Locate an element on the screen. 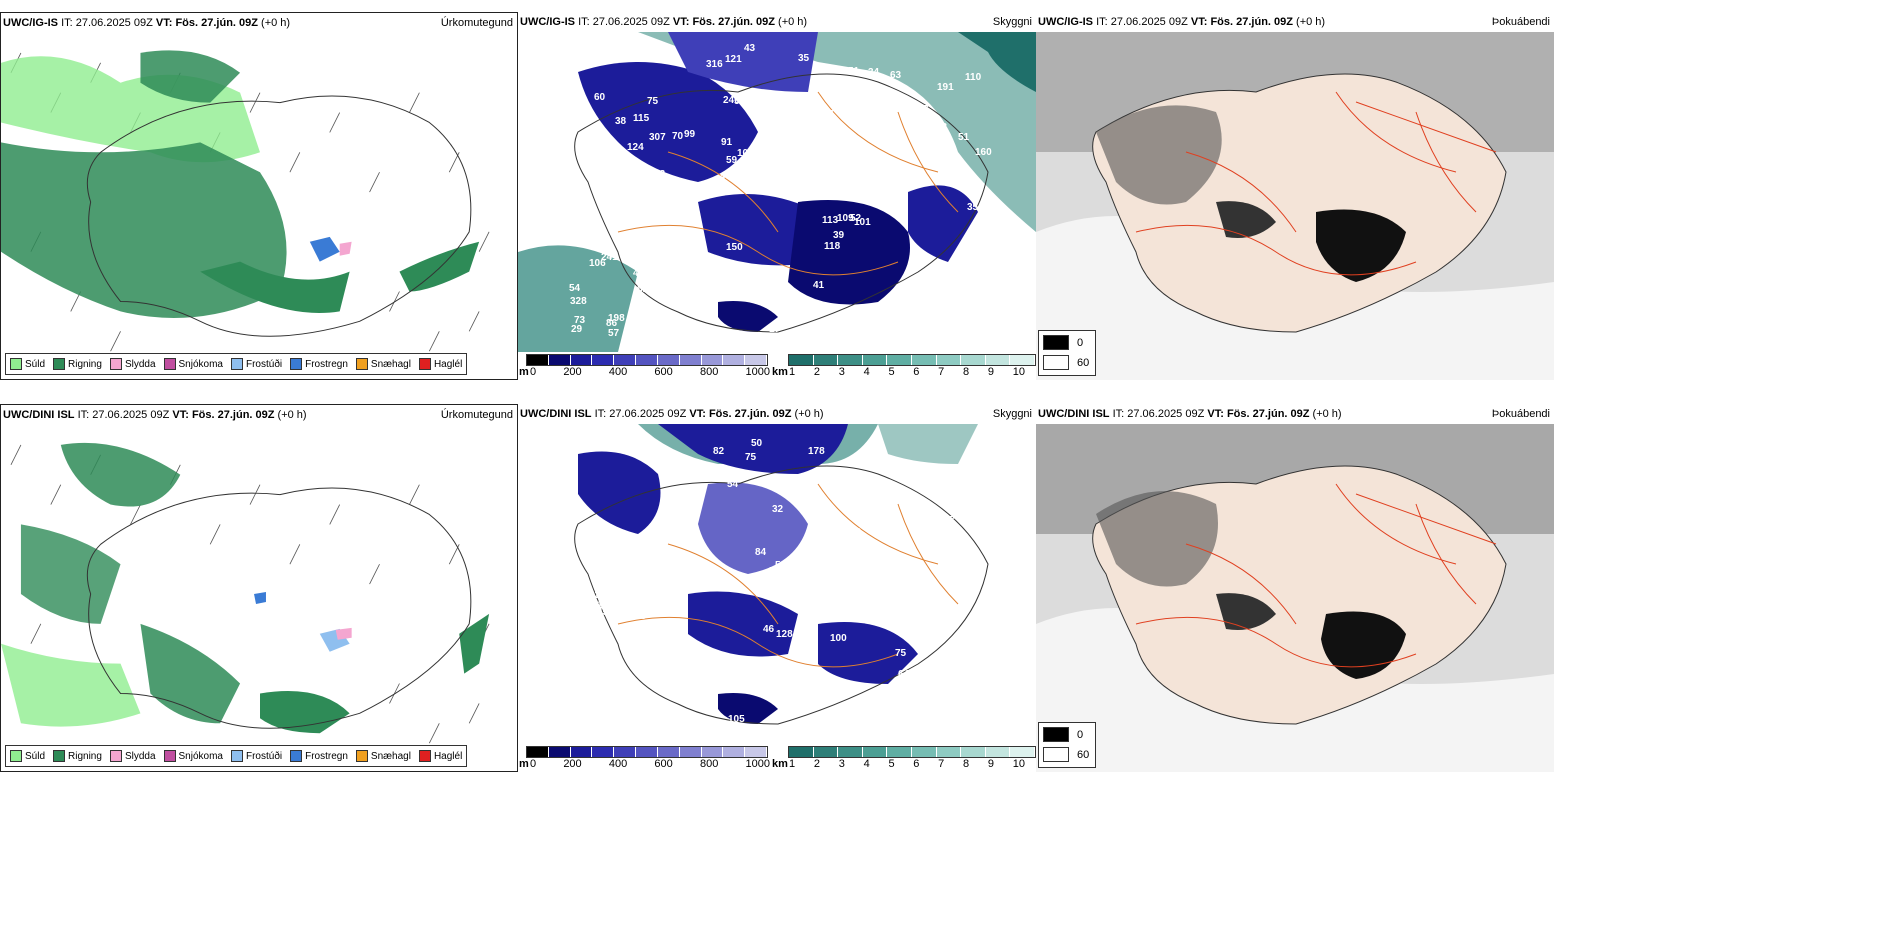 This screenshot has width=1900, height=950. precip-map is located at coordinates (259, 598).